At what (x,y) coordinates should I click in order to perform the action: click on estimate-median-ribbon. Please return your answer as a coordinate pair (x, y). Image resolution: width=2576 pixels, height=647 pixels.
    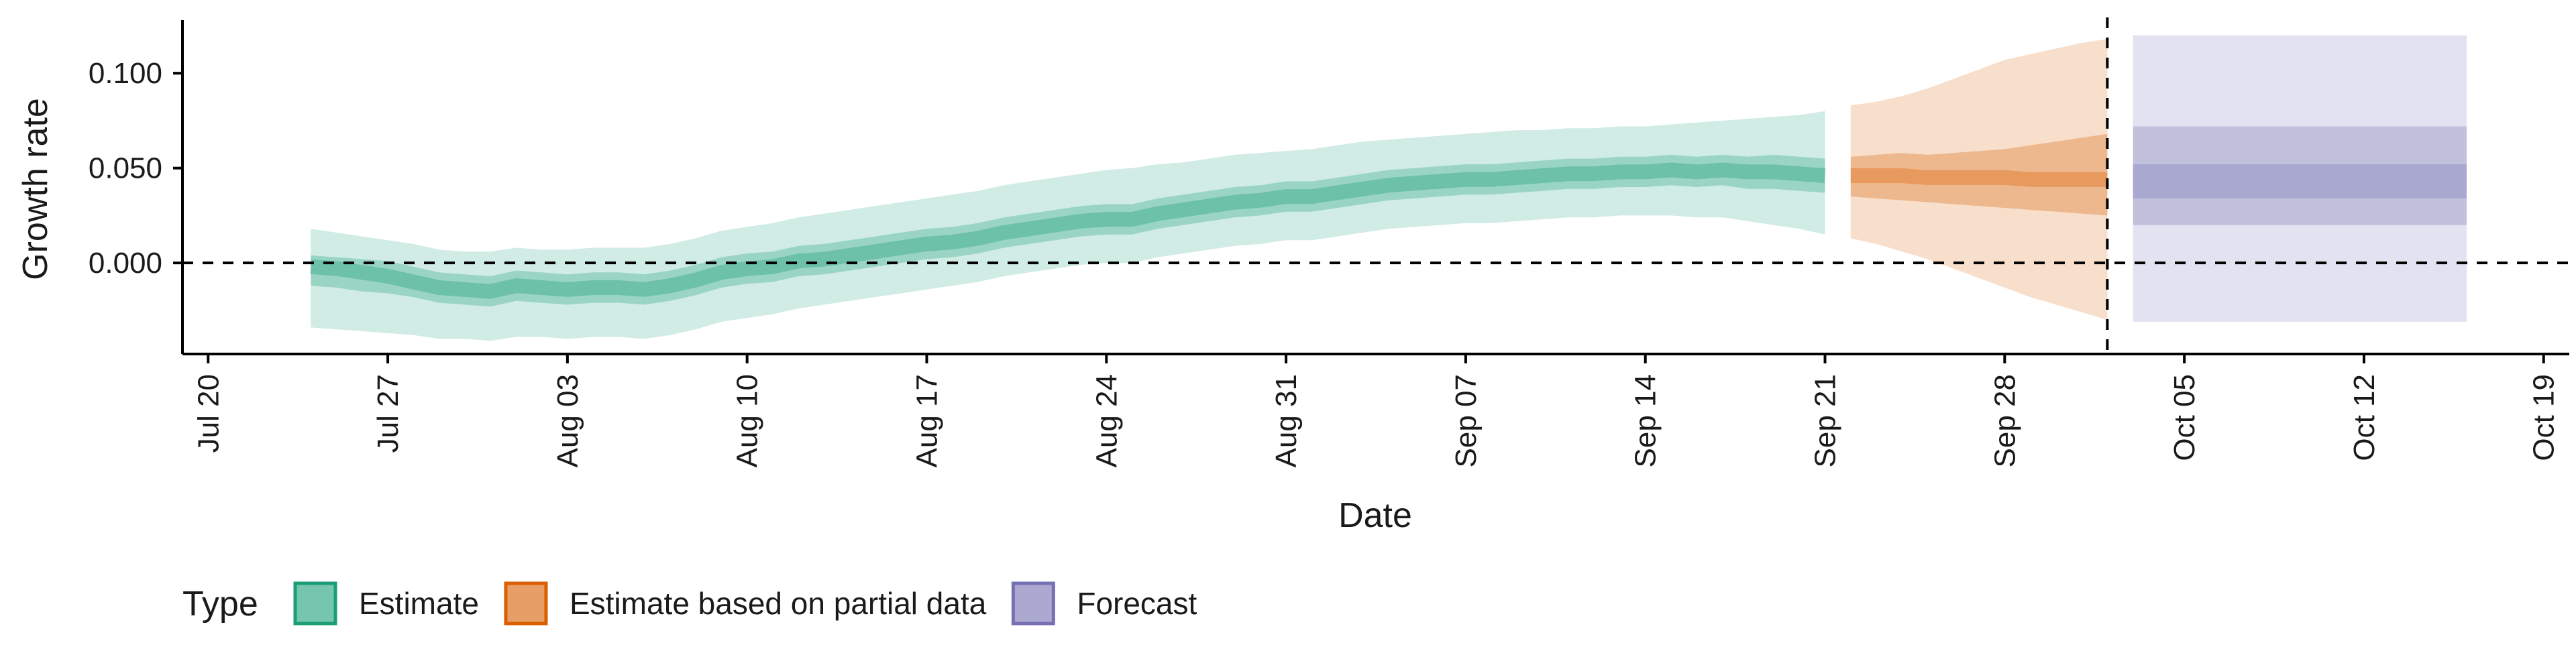
    Looking at the image, I should click on (1068, 231).